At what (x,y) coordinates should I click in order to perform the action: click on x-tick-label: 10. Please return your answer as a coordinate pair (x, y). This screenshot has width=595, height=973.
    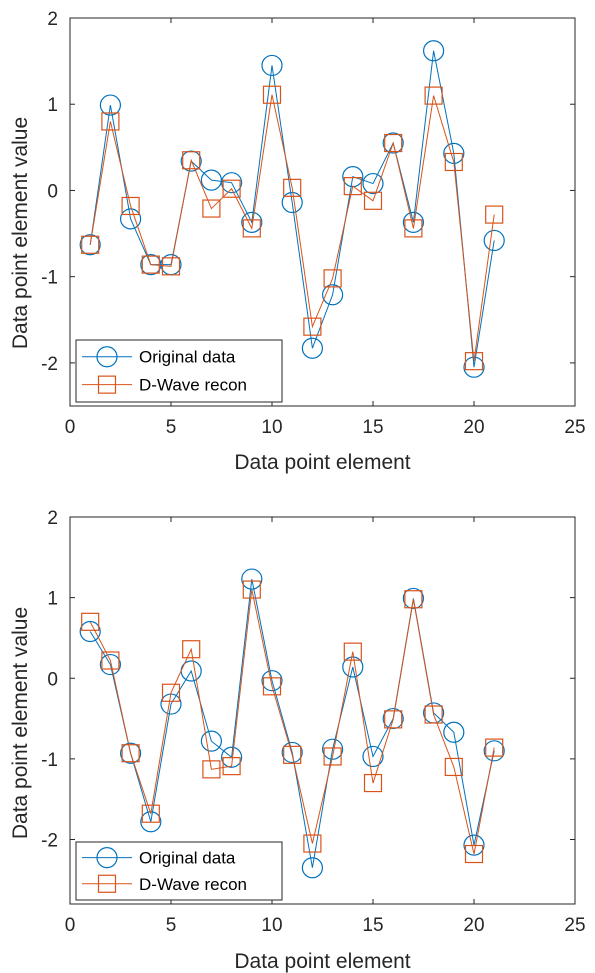
    Looking at the image, I should click on (271, 427).